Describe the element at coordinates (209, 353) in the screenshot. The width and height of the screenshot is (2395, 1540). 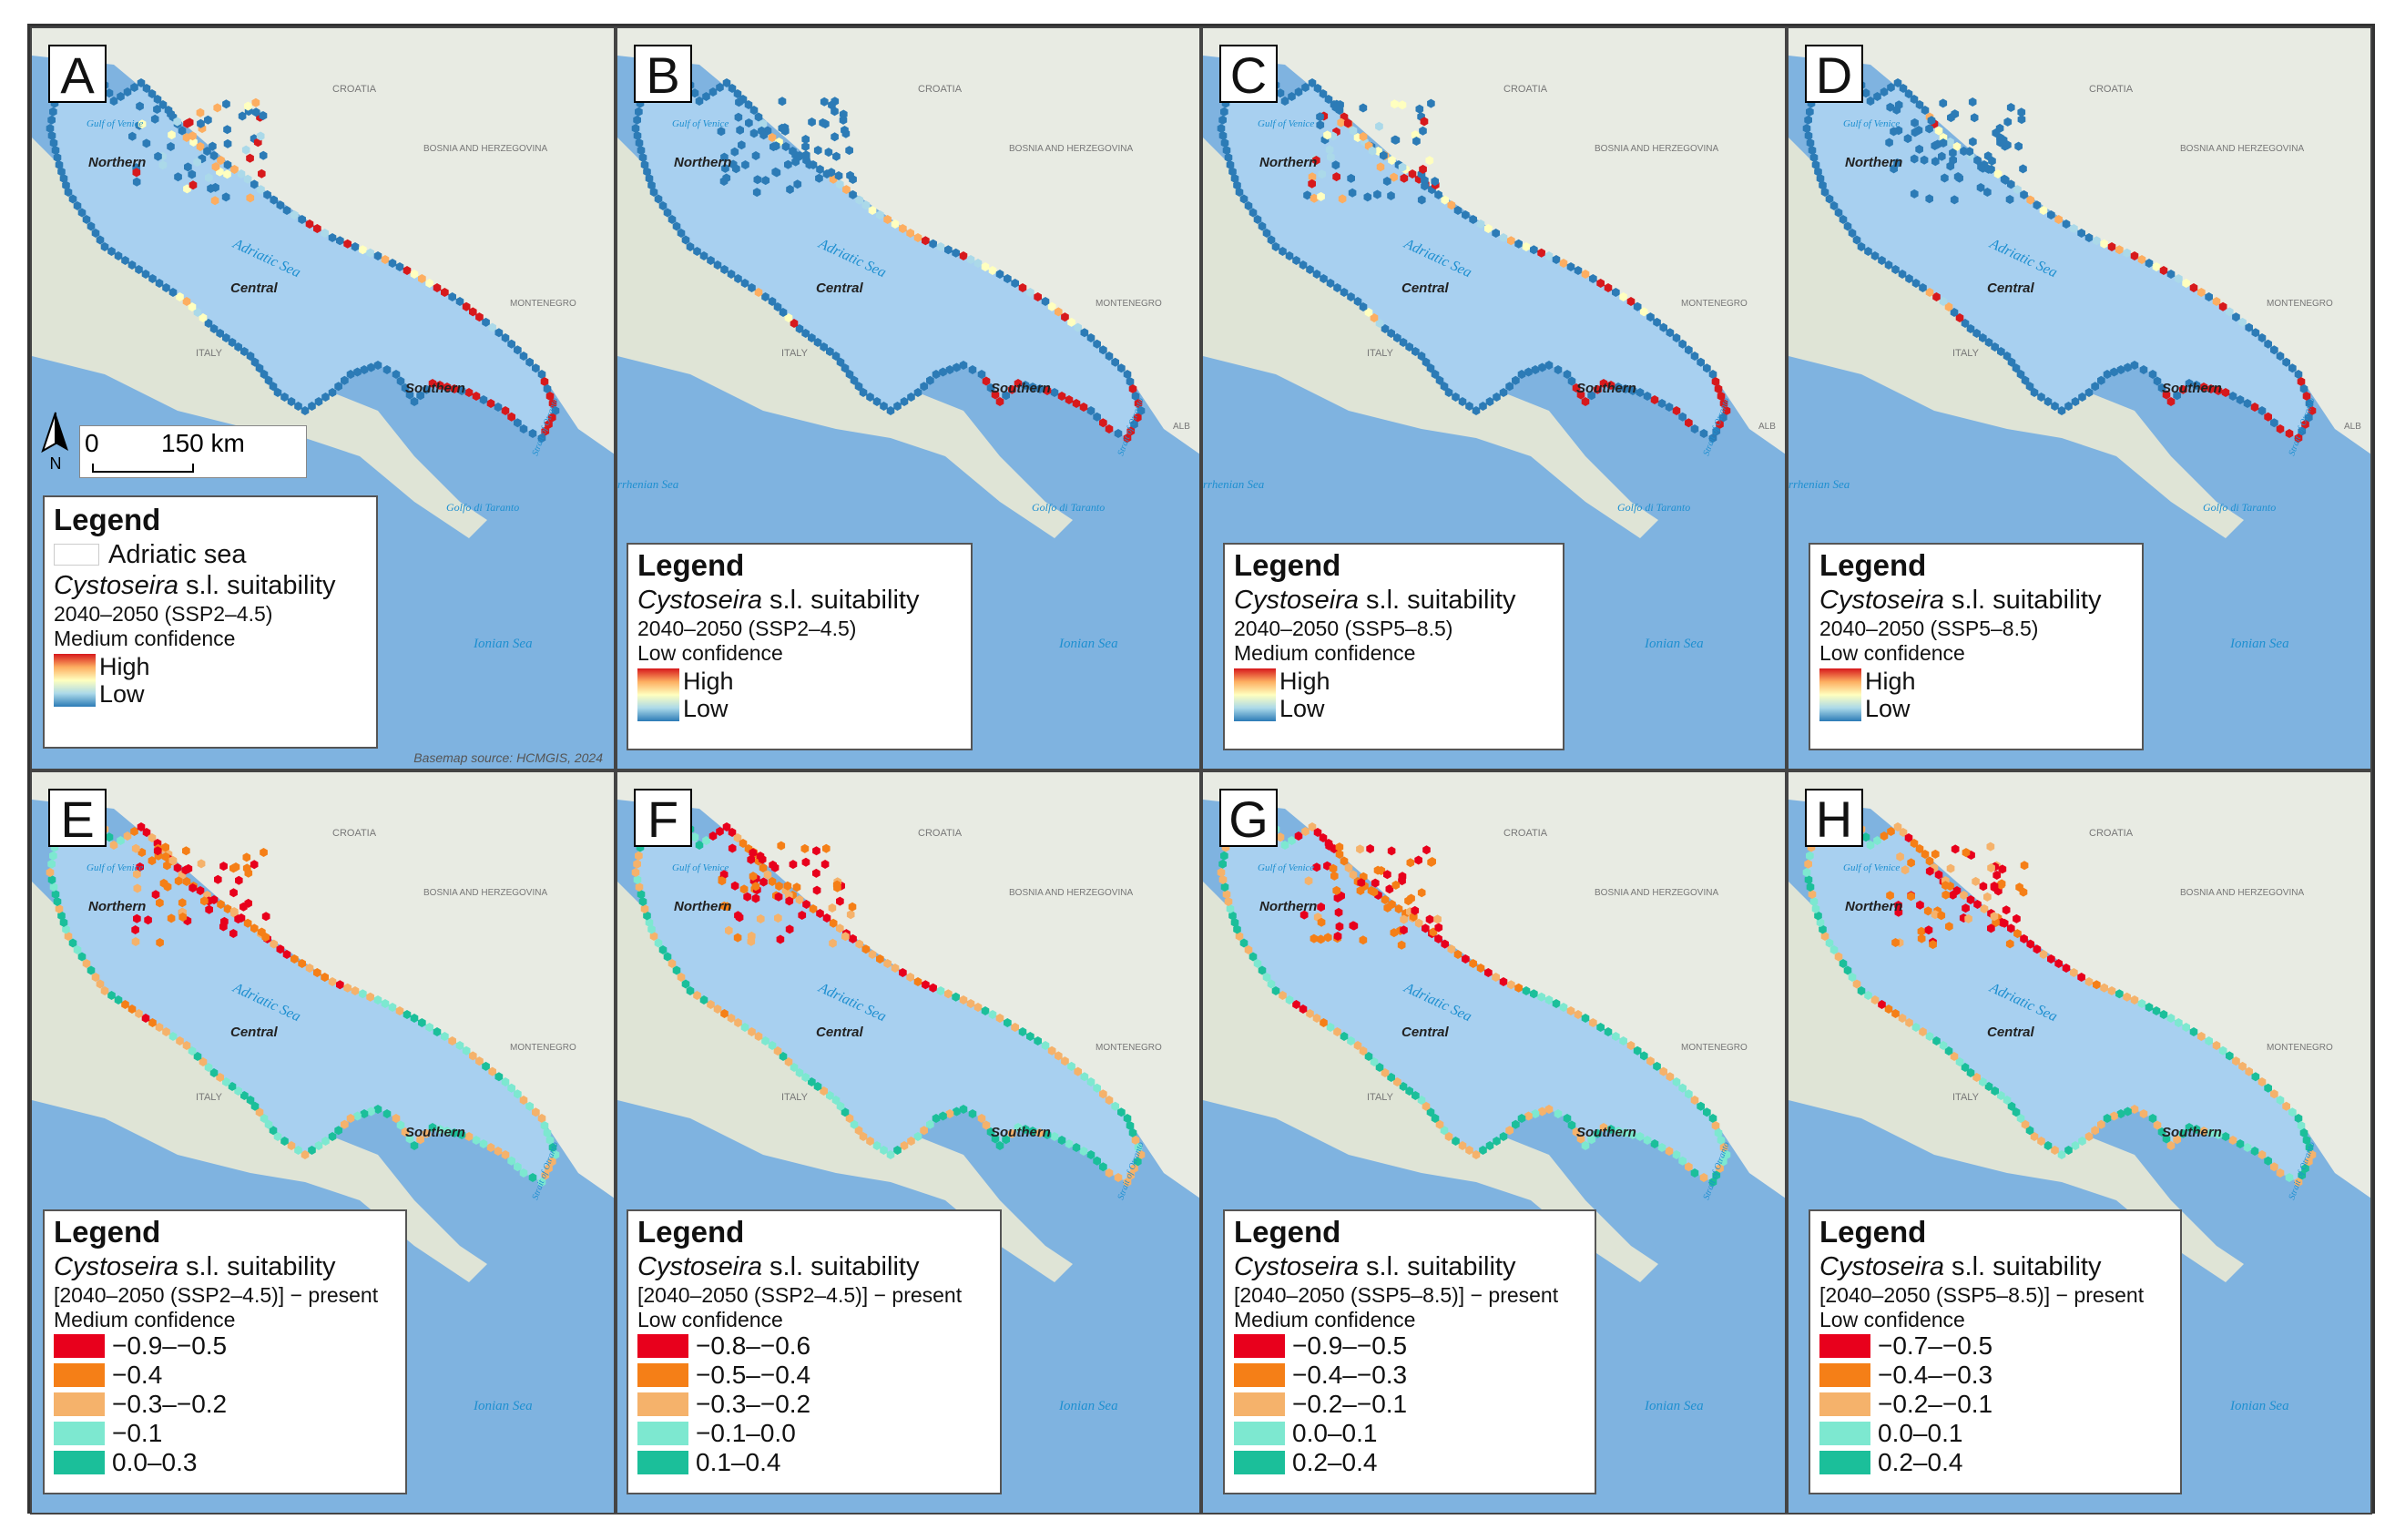
I see `country-italy: ITALY` at that location.